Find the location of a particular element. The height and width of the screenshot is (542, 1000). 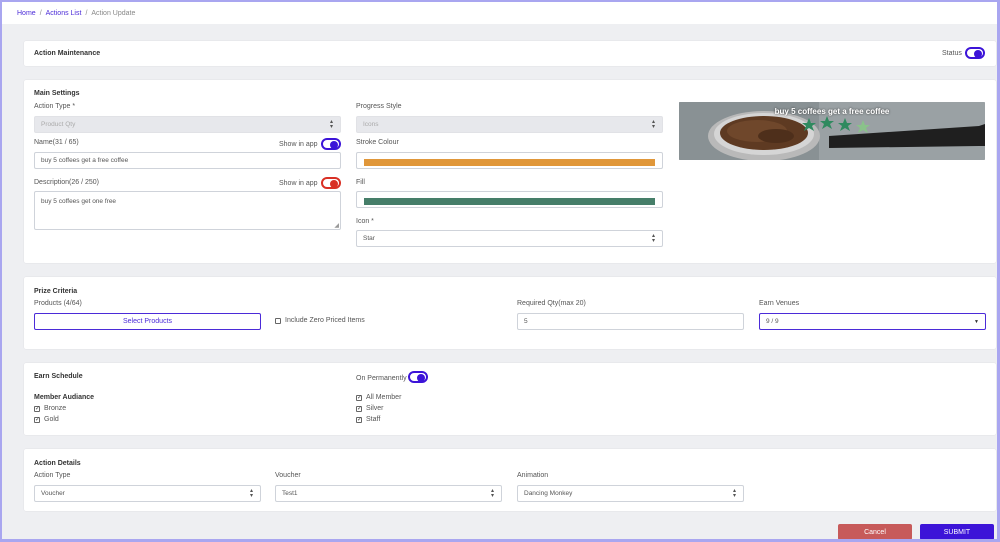

name-input: buy 5 coffees get a free coffee is located at coordinates (187, 160).